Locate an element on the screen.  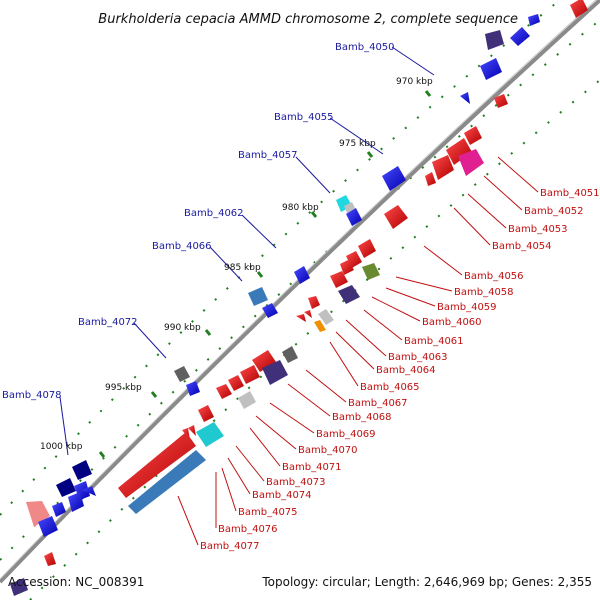
gene-label: Bamb_4055 is located at coordinates (304, 117).